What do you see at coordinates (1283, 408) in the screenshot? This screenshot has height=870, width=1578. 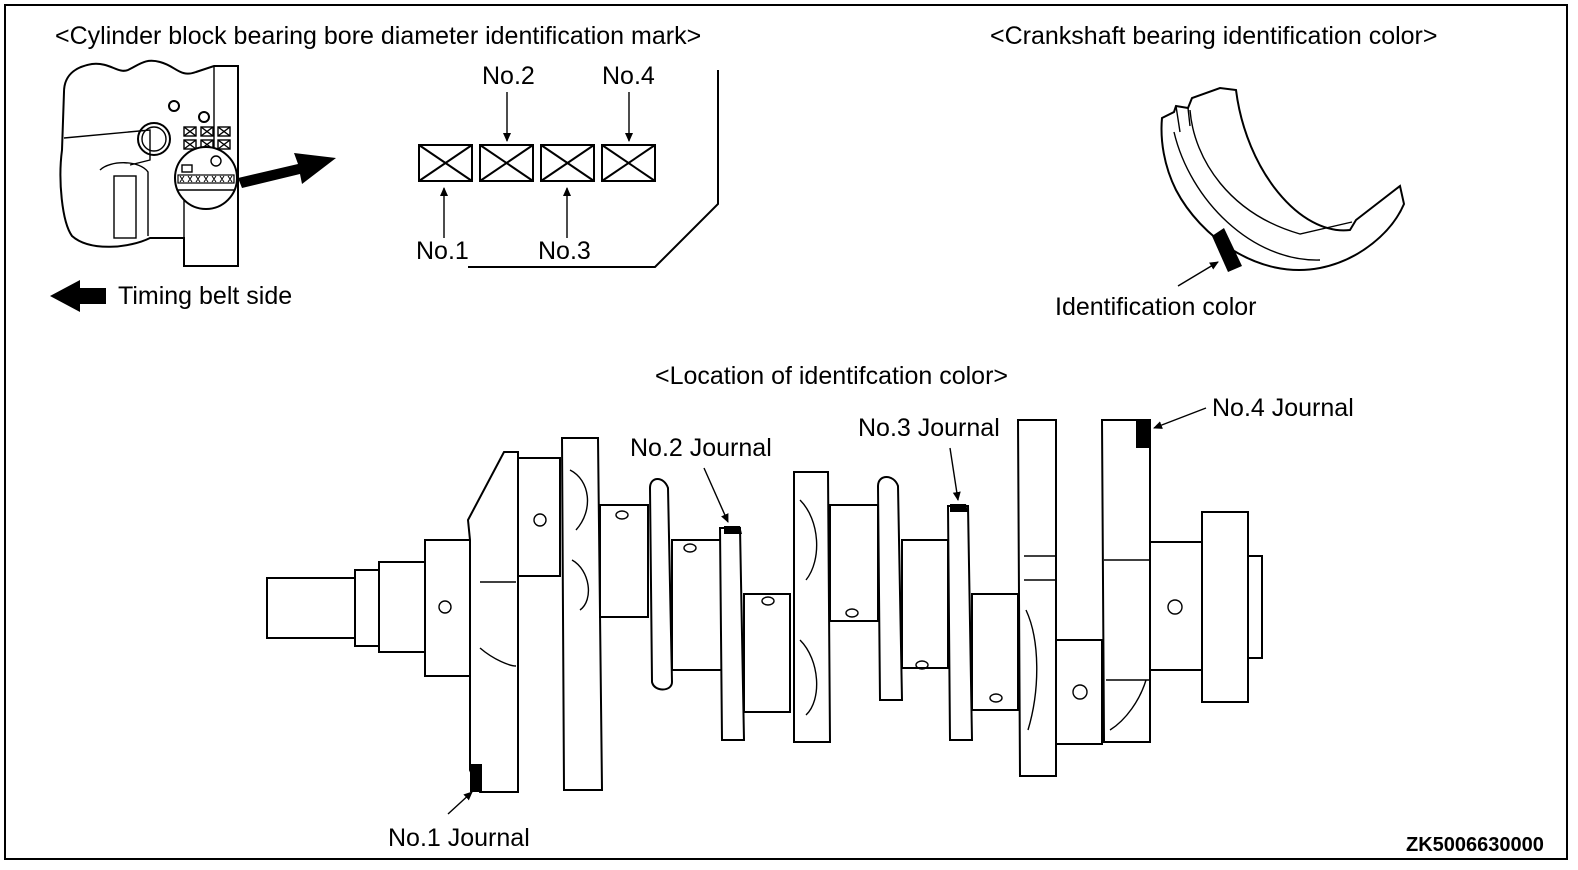 I see `journal-label-4: No.4 Journal` at bounding box center [1283, 408].